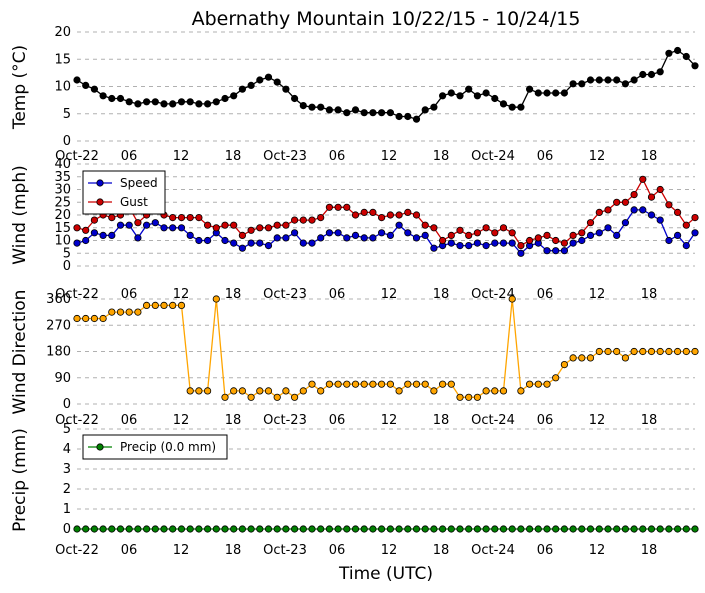  What do you see at coordinates (77, 294) in the screenshot?
I see `x-tick-label: Oct-22` at bounding box center [77, 294].